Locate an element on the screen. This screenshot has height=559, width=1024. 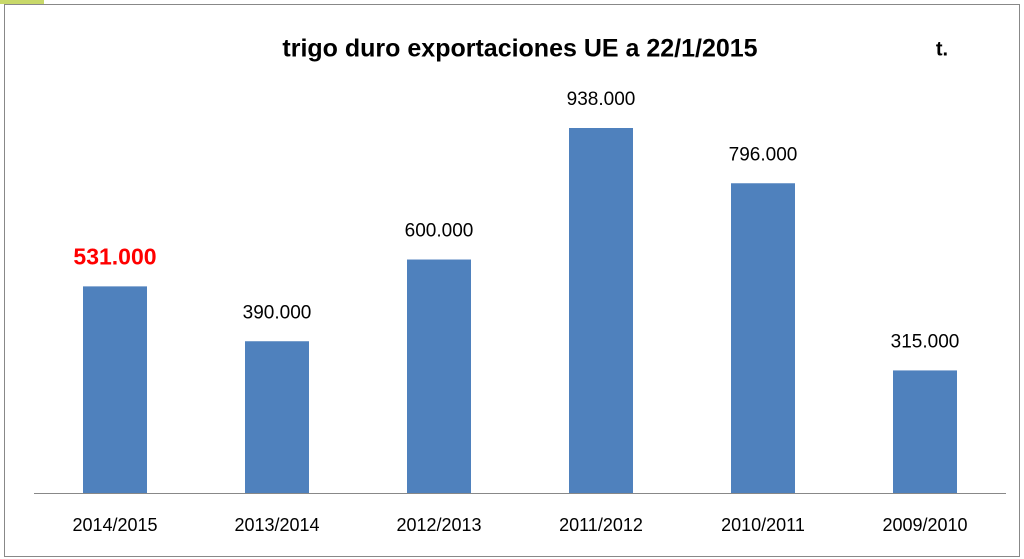
x-tick-label: 2014/2015 is located at coordinates (114, 525).